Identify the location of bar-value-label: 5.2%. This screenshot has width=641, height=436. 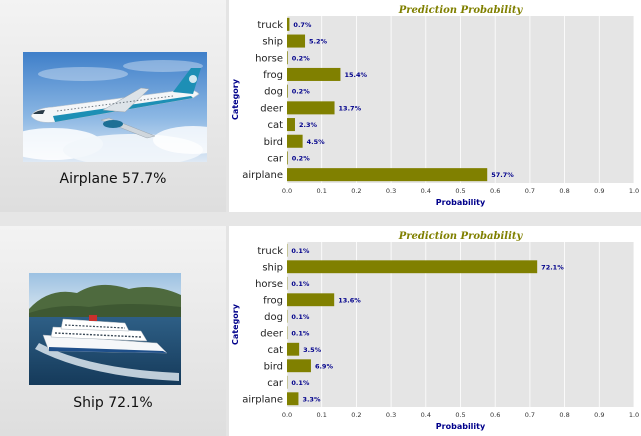
(318, 42).